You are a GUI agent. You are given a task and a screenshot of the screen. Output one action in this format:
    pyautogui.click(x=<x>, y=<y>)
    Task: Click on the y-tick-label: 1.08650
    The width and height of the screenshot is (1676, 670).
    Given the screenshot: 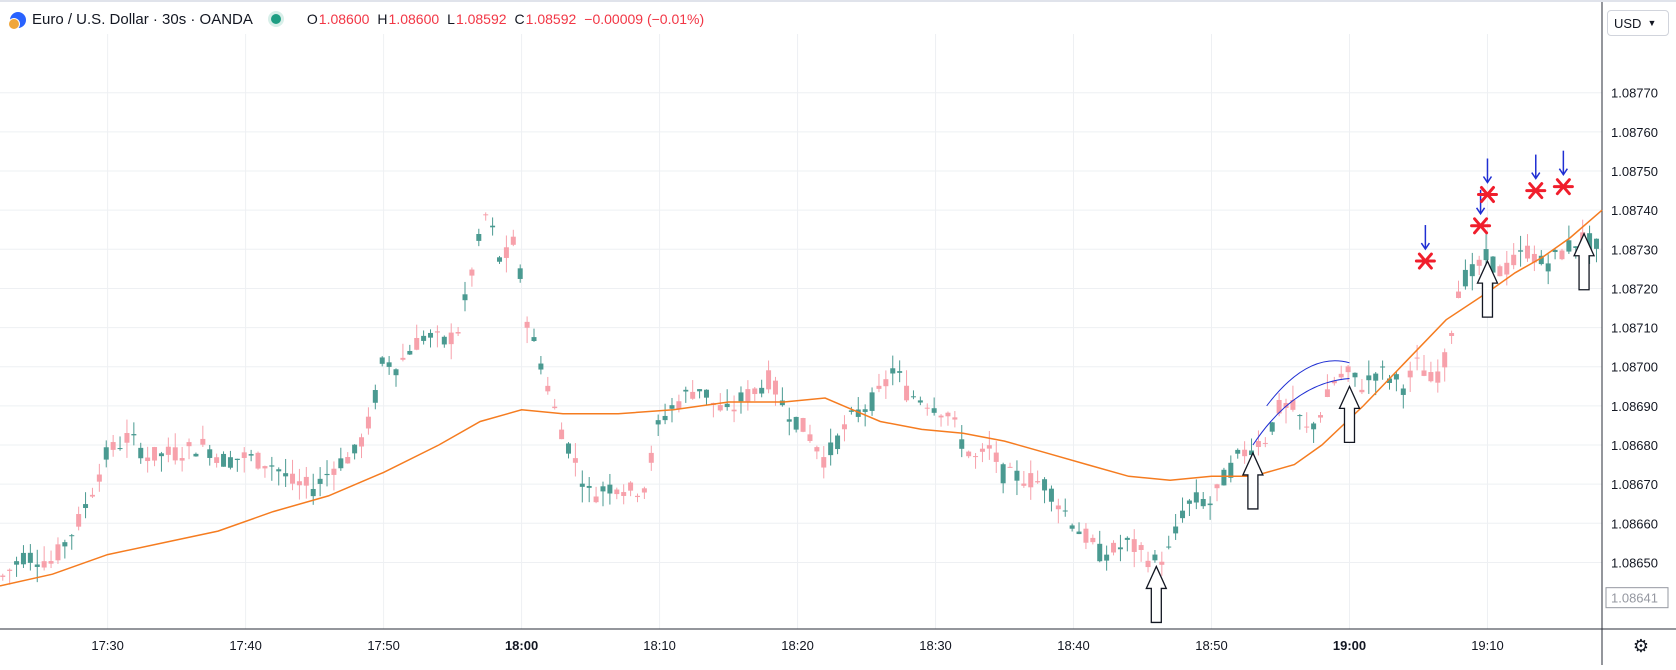 What is the action you would take?
    pyautogui.click(x=1634, y=562)
    